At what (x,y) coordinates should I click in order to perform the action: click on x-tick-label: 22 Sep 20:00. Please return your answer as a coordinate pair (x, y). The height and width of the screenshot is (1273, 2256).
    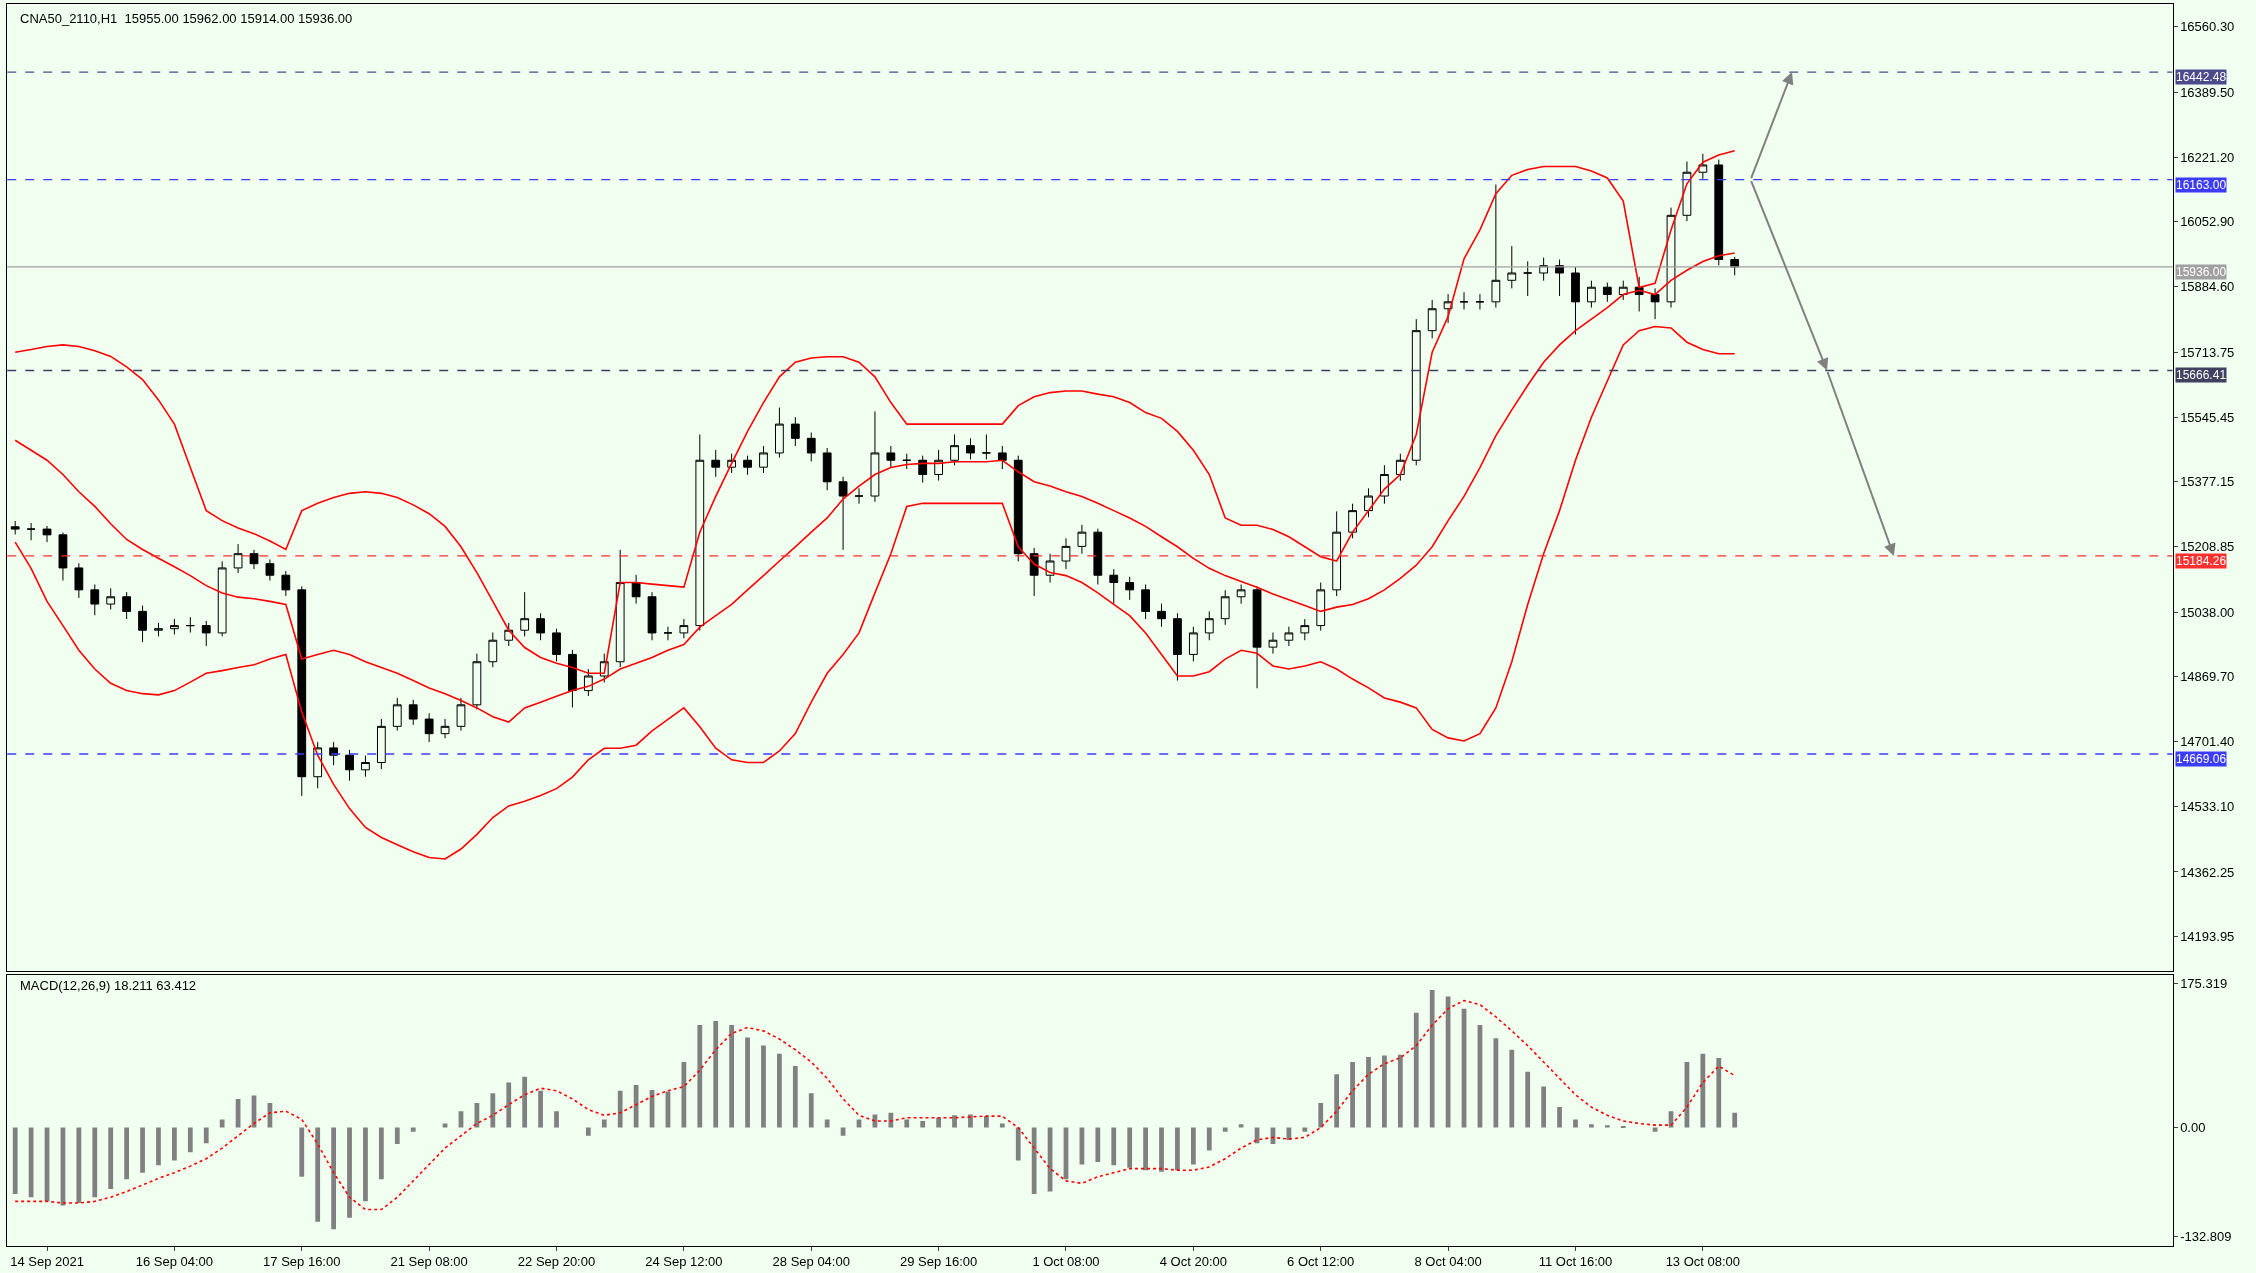
    Looking at the image, I should click on (556, 1262).